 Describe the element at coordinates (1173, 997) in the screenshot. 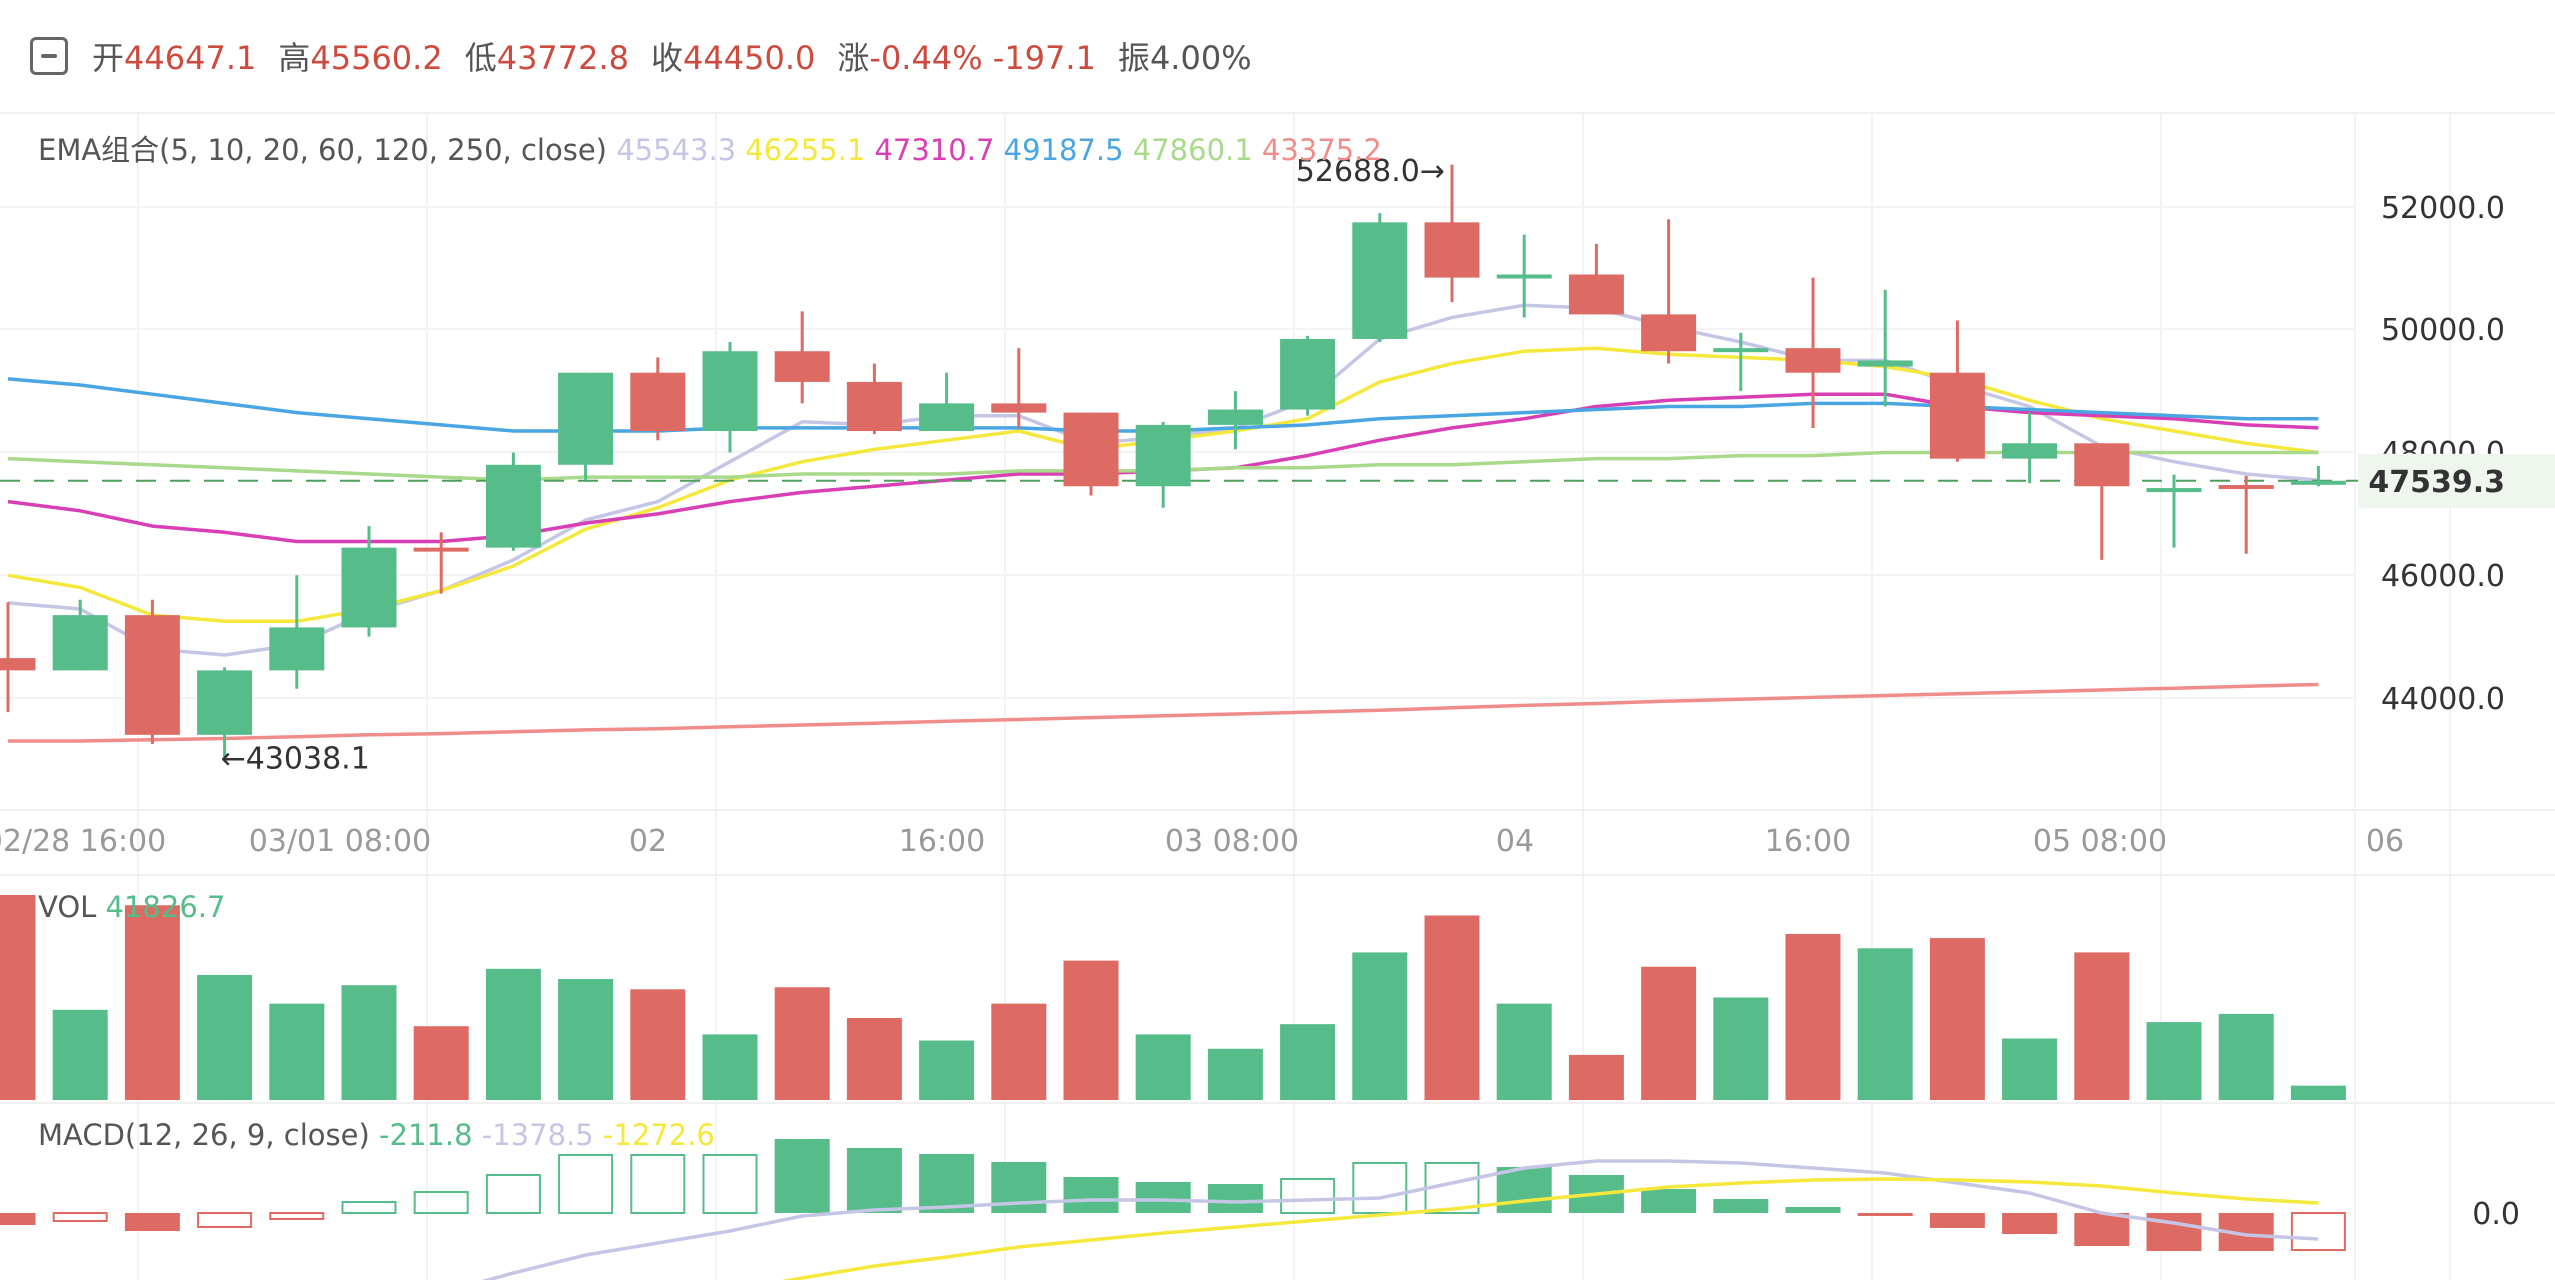

I see `volume-bars` at that location.